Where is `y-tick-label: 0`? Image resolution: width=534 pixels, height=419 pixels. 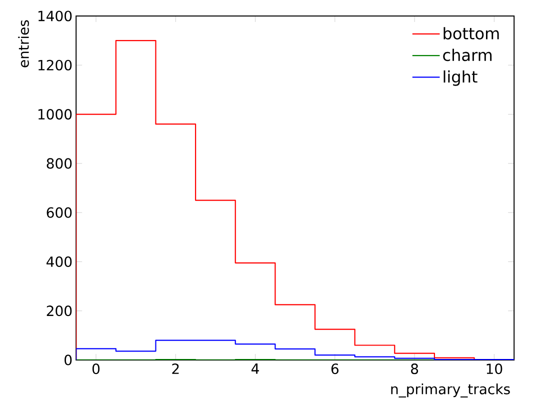 y-tick-label: 0 is located at coordinates (68, 360).